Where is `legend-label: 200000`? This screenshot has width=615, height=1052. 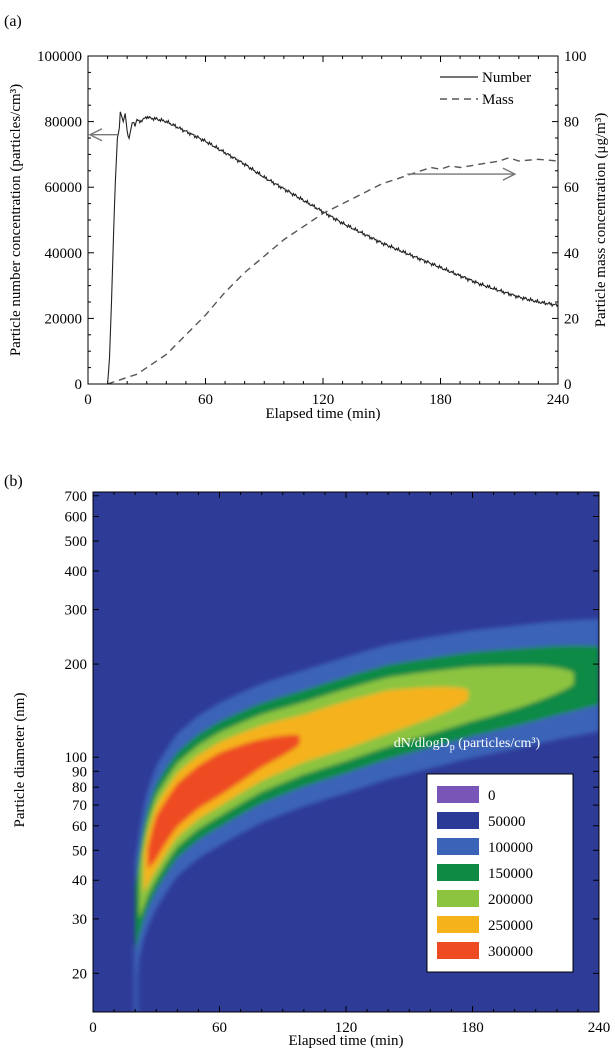 legend-label: 200000 is located at coordinates (510, 900).